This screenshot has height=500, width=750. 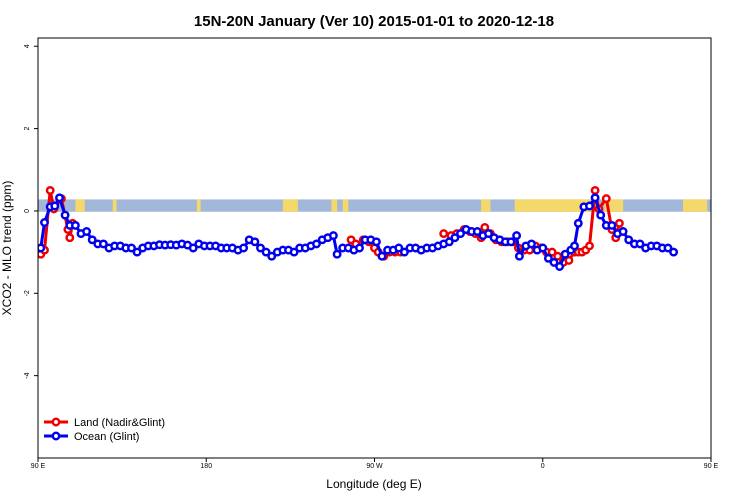 What do you see at coordinates (373, 484) in the screenshot?
I see `x-axis-label: Longitude (deg E)` at bounding box center [373, 484].